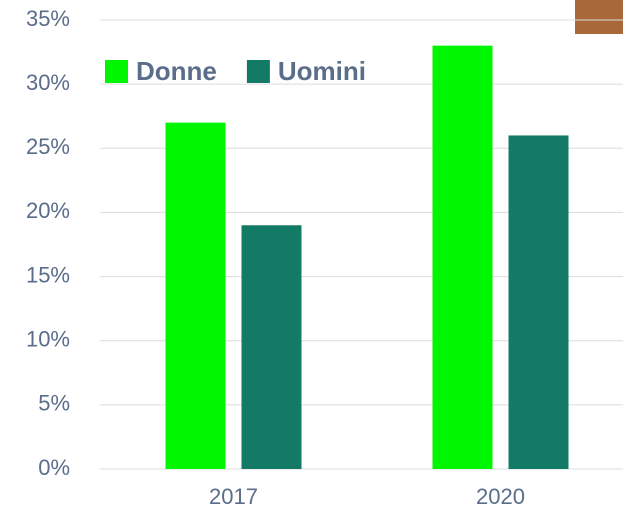 This screenshot has width=623, height=522. I want to click on y-tick-label: 0%, so click(54, 467).